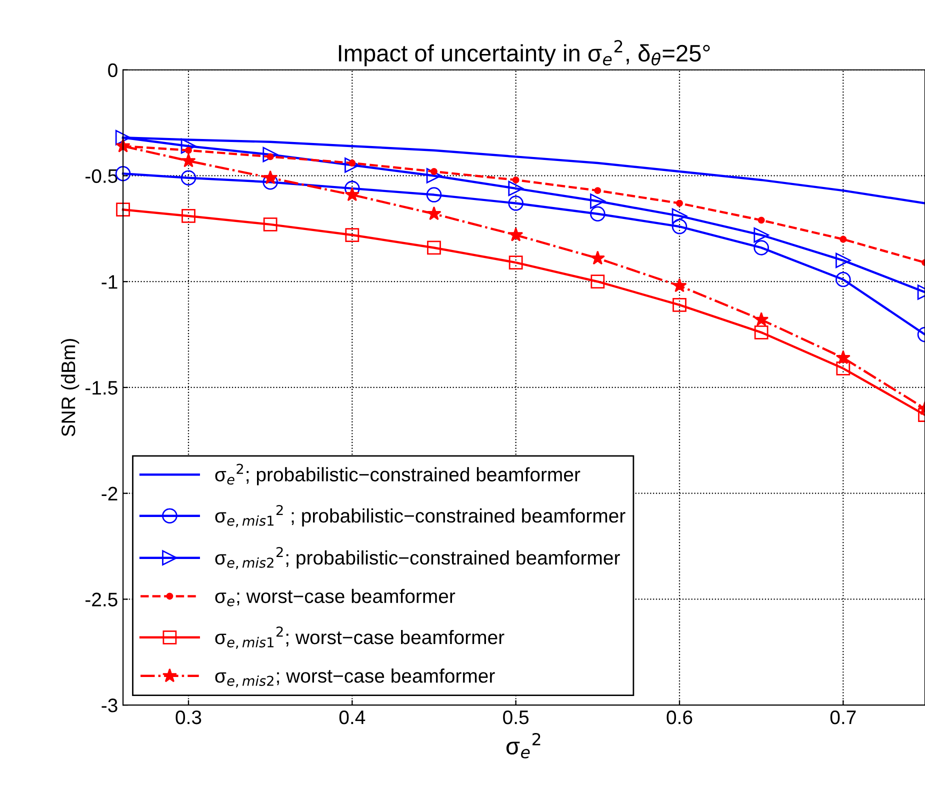  Describe the element at coordinates (110, 493) in the screenshot. I see `y-tick-label: -2` at that location.